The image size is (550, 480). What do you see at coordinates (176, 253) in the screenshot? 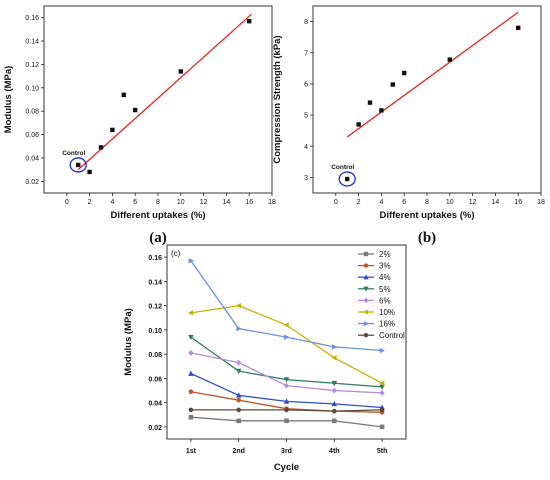
I see `corner-label: (c)` at bounding box center [176, 253].